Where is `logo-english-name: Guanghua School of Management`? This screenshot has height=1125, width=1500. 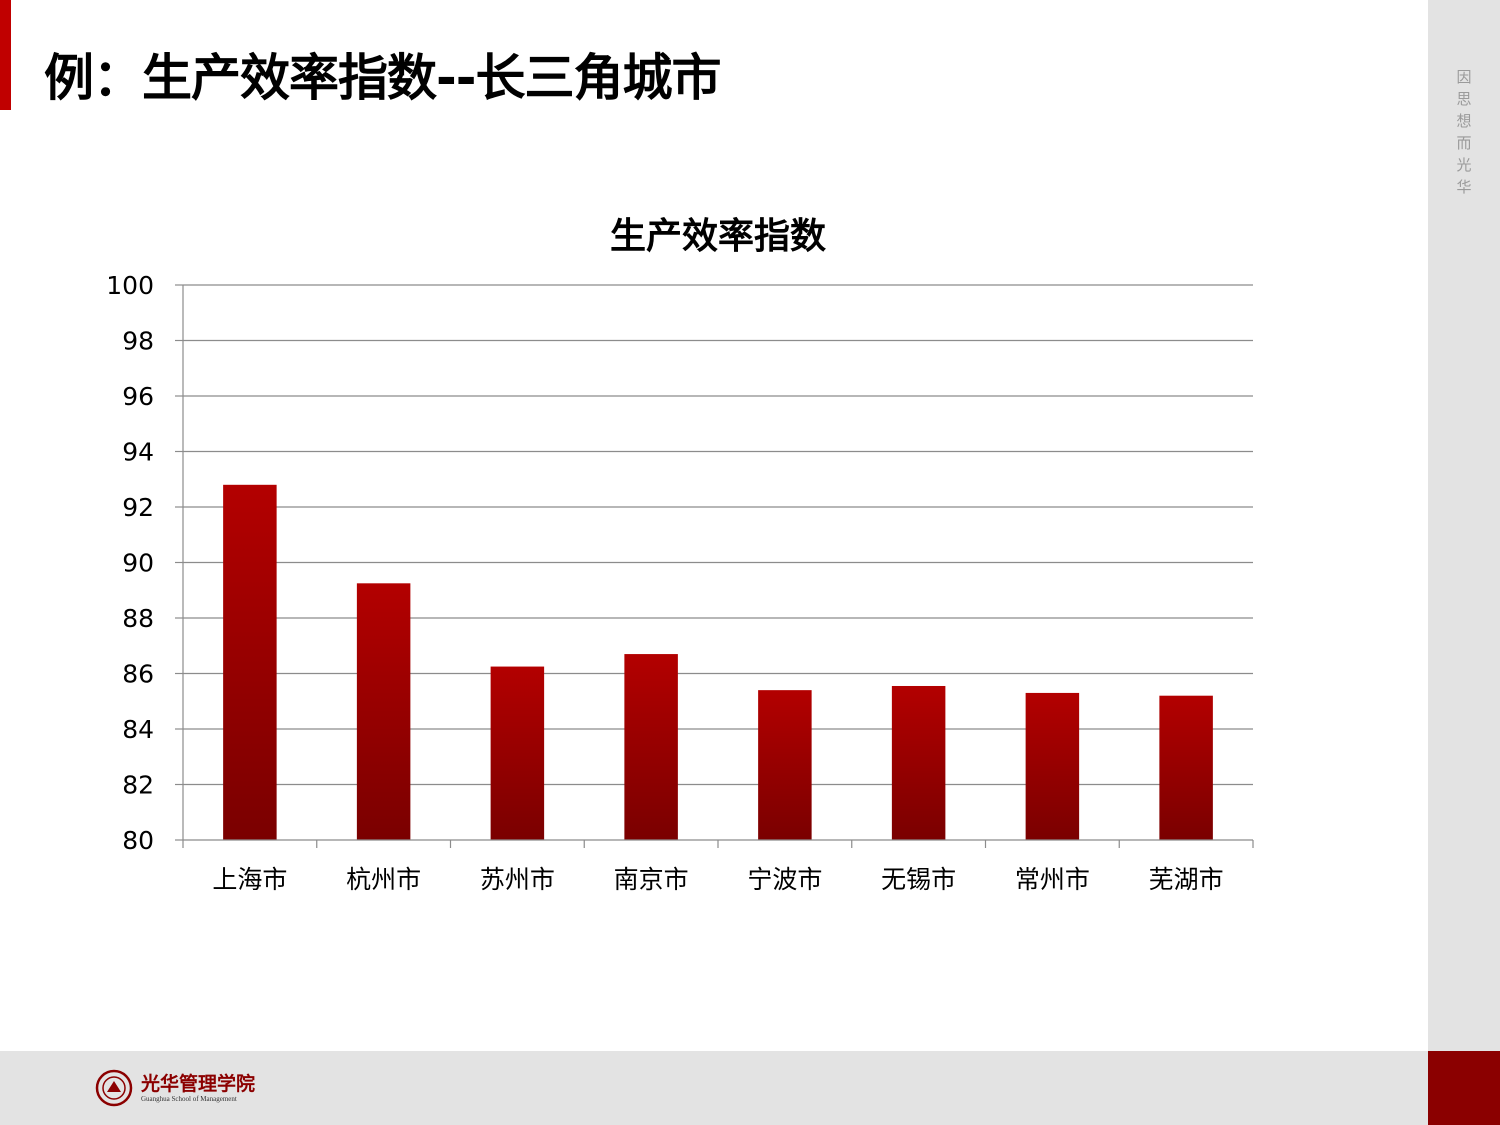 logo-english-name: Guanghua School of Management is located at coordinates (189, 1099).